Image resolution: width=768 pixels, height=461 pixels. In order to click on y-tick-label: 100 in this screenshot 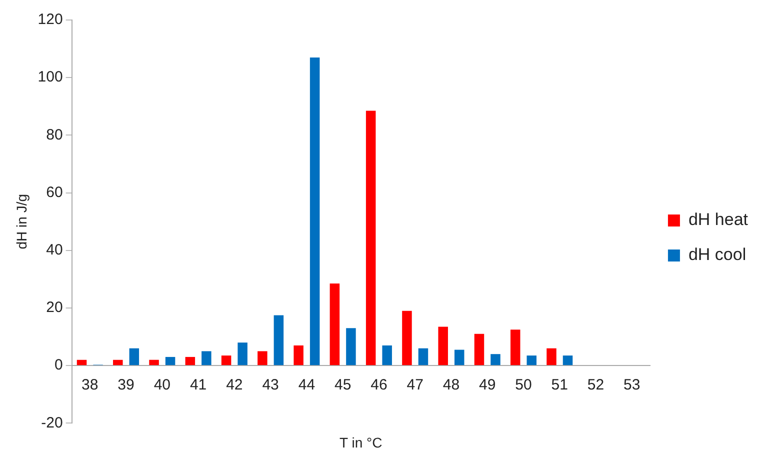, I will do `click(50, 77)`.